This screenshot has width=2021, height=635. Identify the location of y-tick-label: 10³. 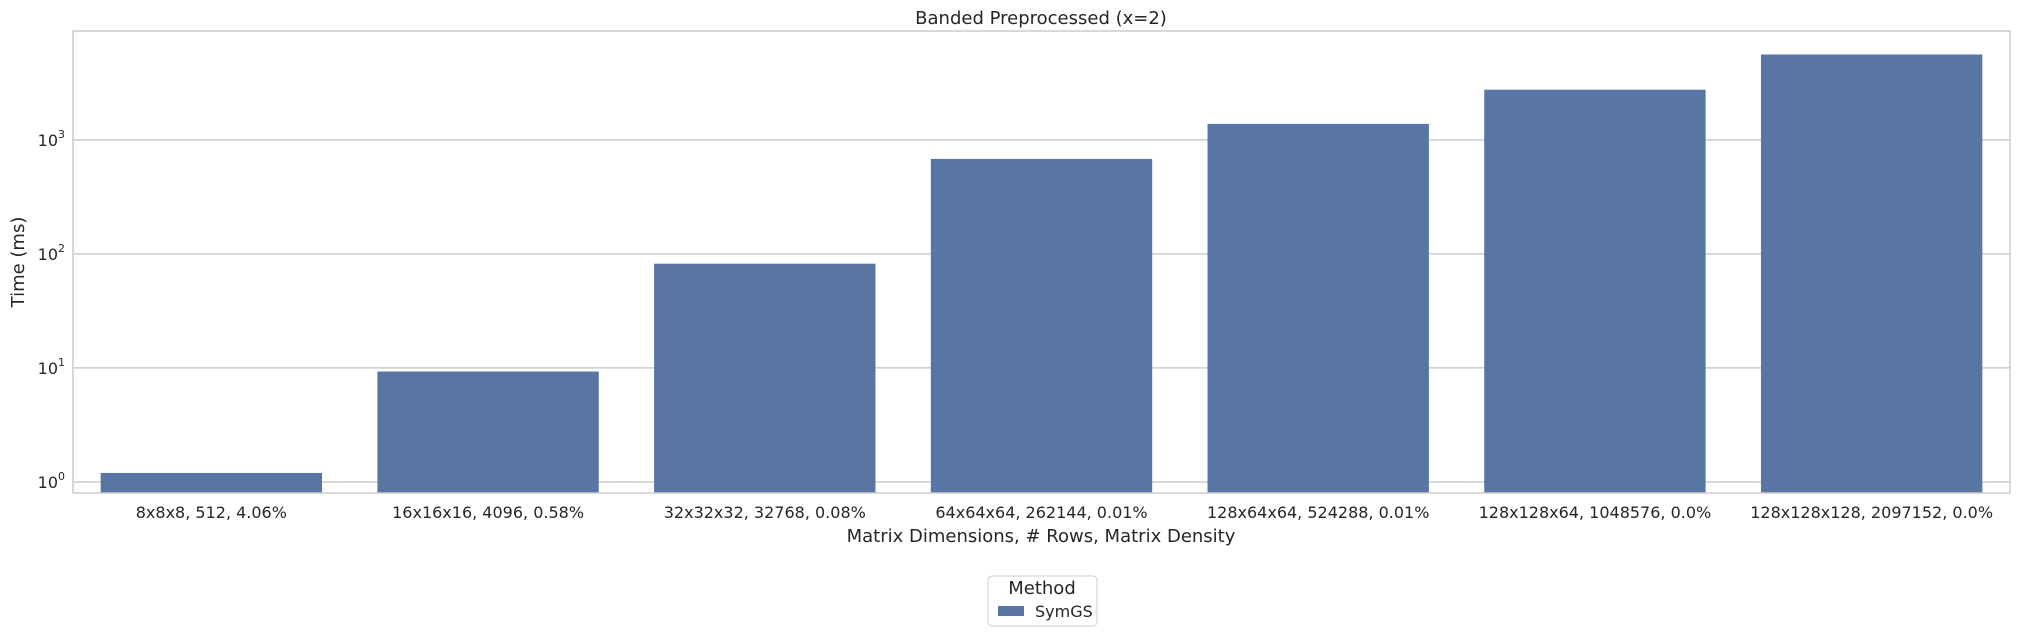
(51, 139).